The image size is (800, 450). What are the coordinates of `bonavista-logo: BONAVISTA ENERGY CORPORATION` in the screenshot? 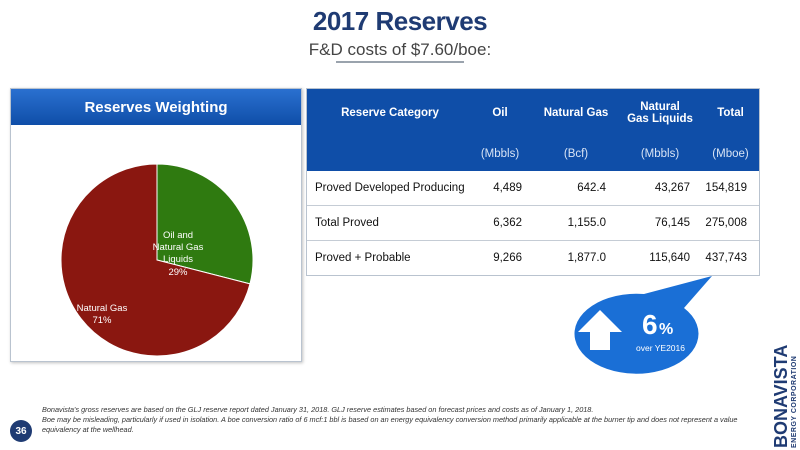 It's located at (784, 396).